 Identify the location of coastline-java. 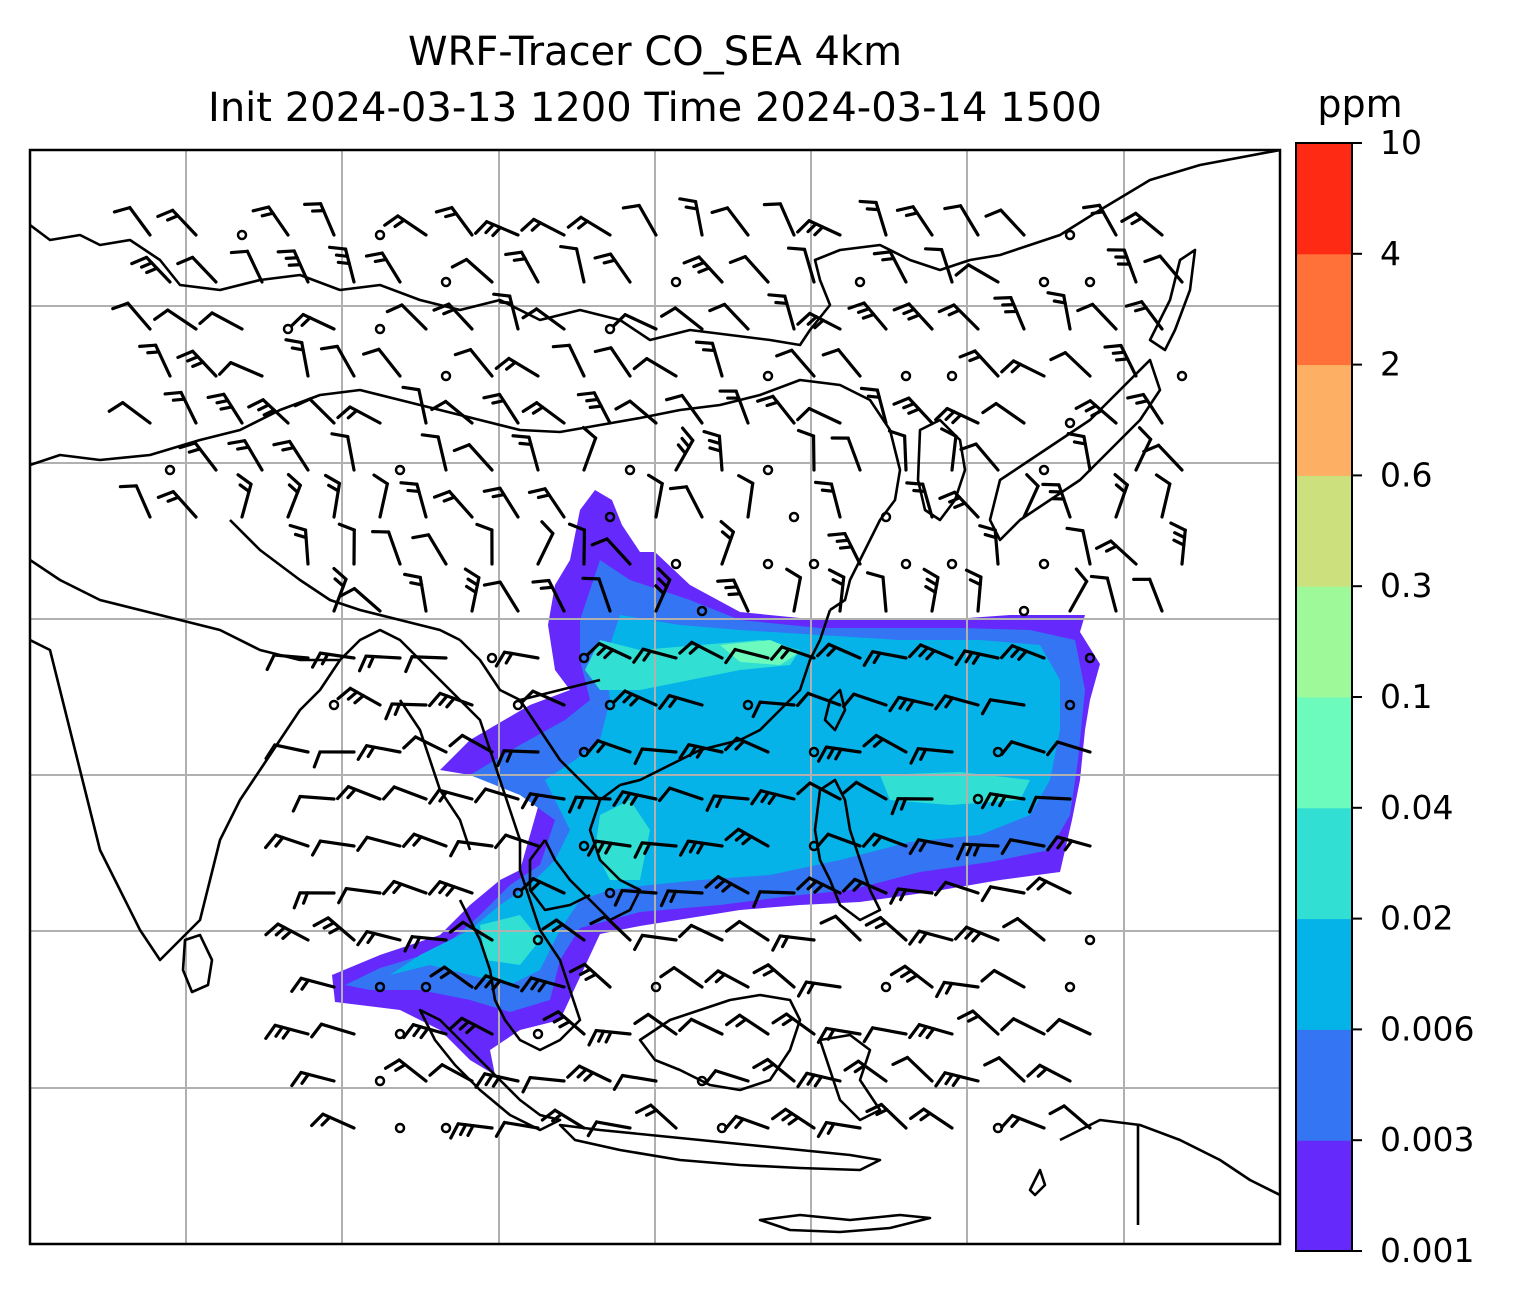
(720, 1147).